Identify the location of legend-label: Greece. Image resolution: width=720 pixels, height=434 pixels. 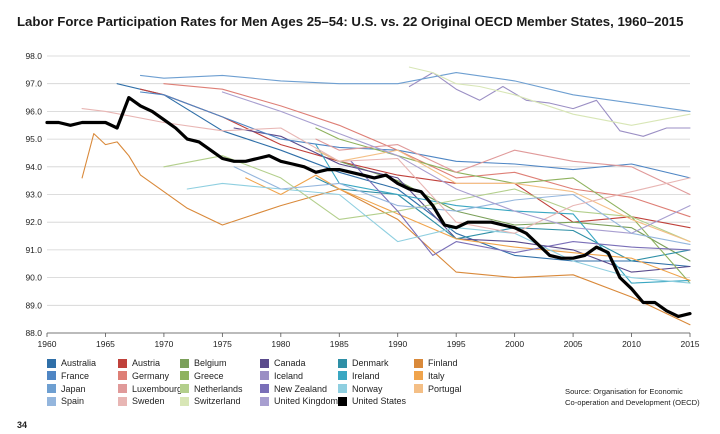
(209, 375).